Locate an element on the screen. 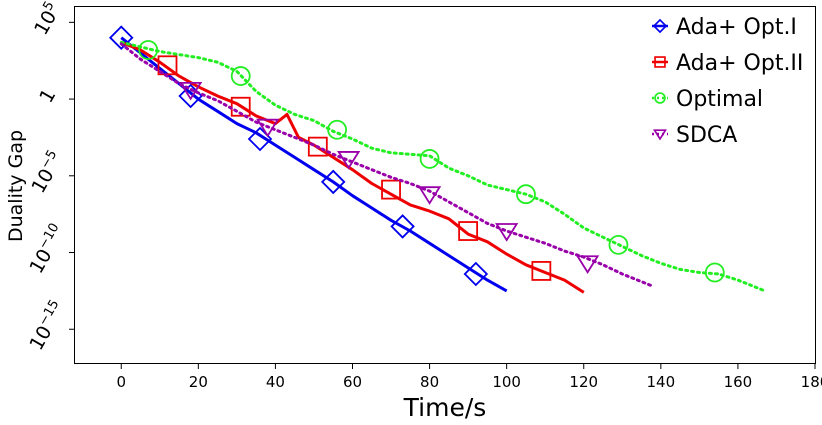  x-tick-label: 120 is located at coordinates (583, 382).